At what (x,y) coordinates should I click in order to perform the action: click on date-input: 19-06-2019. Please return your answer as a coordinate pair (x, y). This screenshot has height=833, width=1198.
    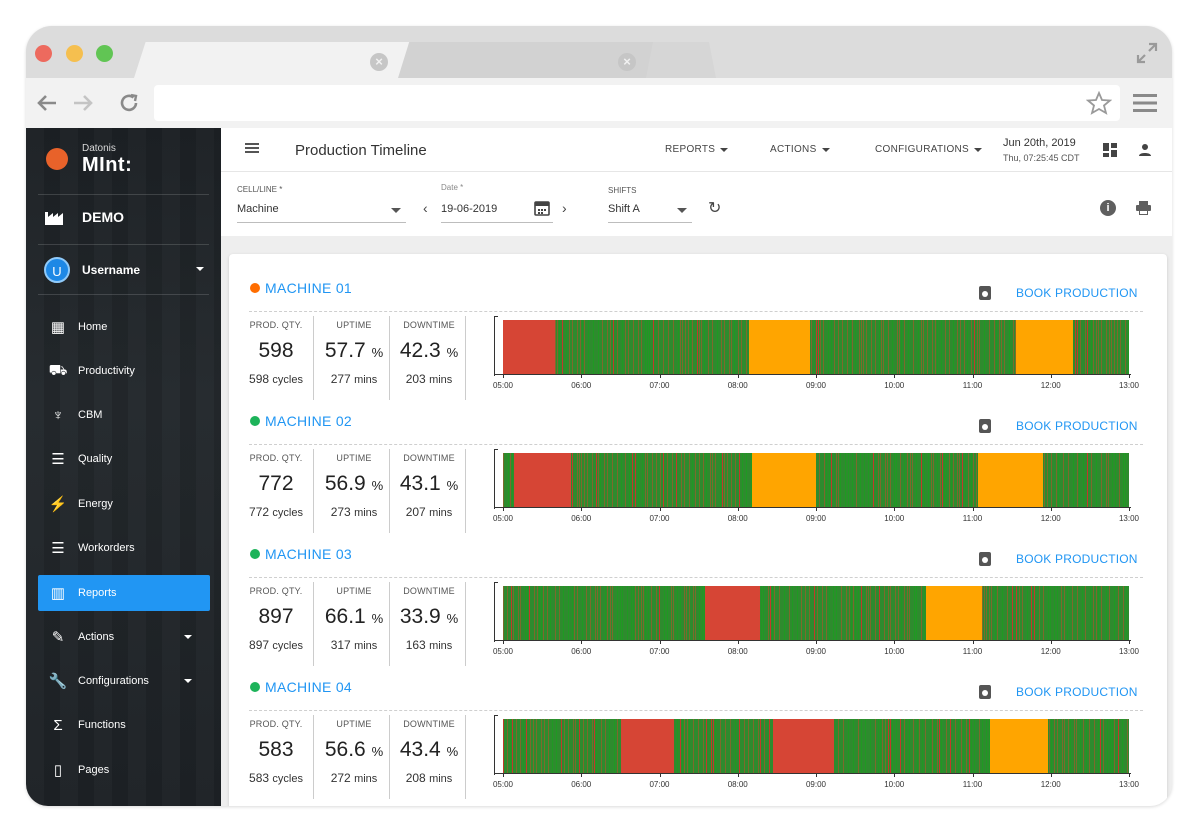
    Looking at the image, I should click on (469, 209).